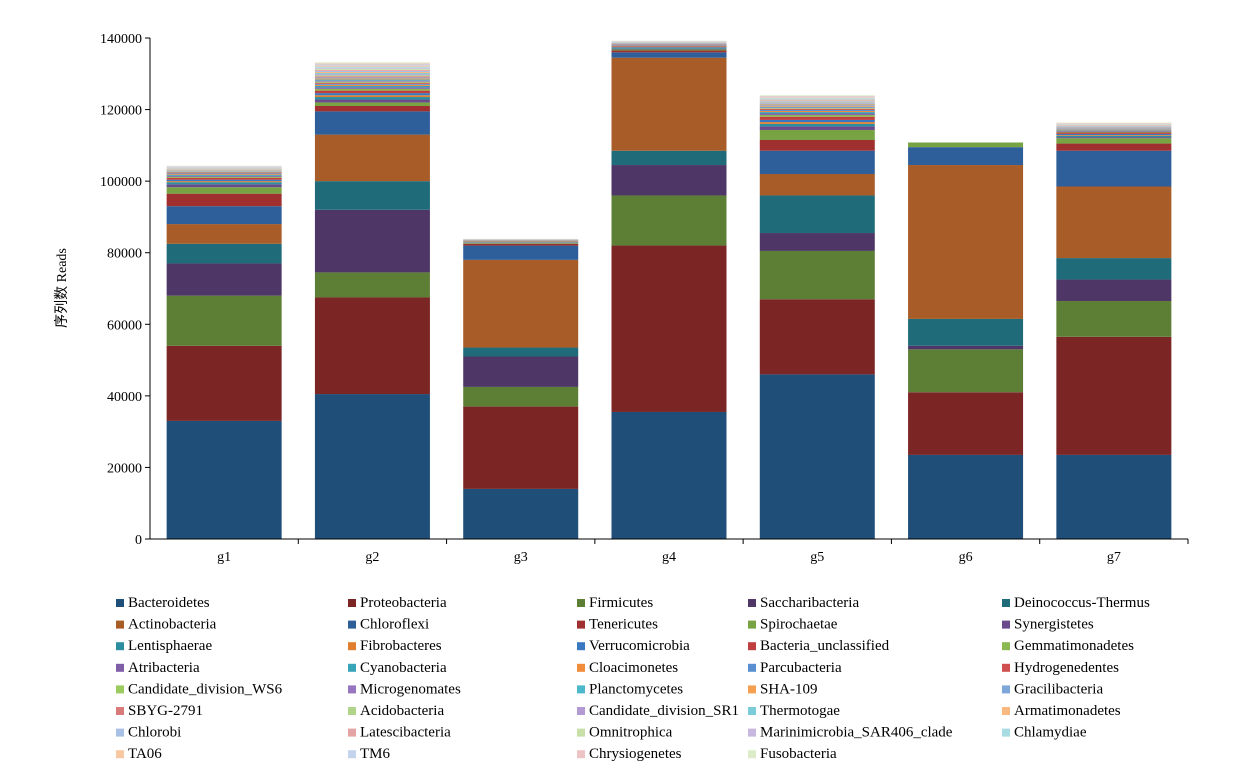 This screenshot has width=1243, height=778. What do you see at coordinates (669, 158) in the screenshot?
I see `bar-segment-g4-deinococcus-thermus` at bounding box center [669, 158].